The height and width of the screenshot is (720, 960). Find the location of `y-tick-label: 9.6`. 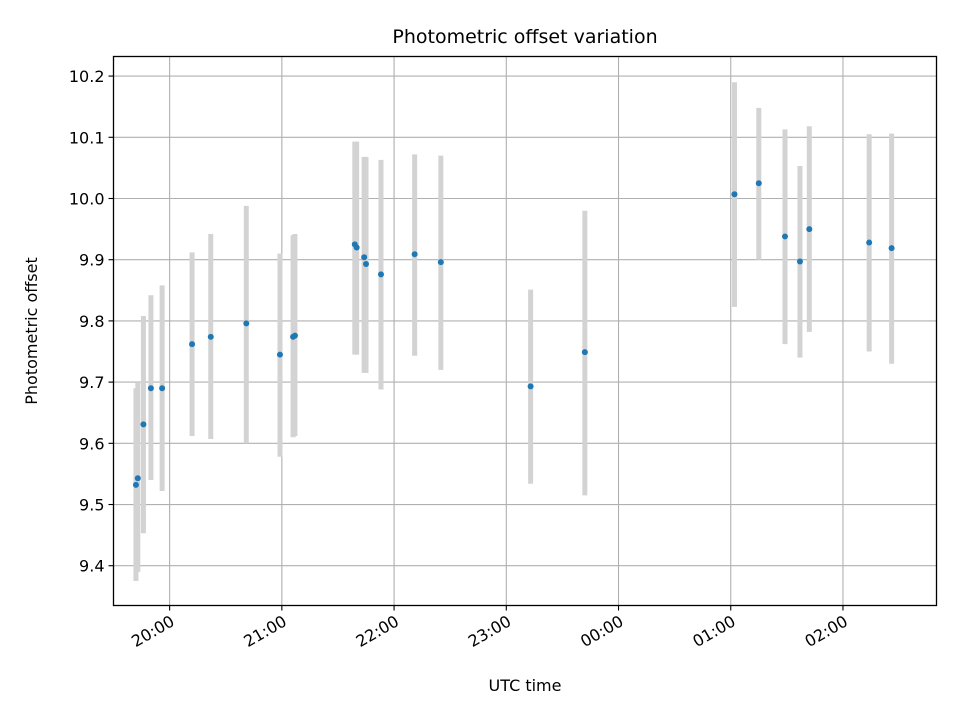

y-tick-label: 9.6 is located at coordinates (91, 443).